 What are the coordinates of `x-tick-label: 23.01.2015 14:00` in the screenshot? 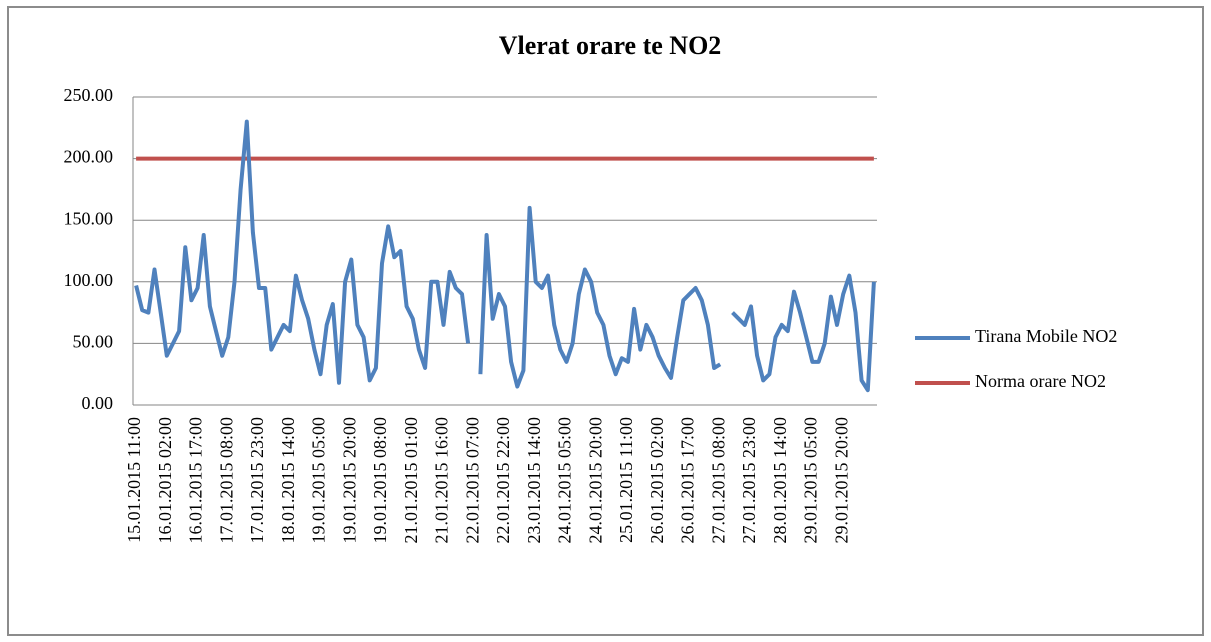 It's located at (534, 480).